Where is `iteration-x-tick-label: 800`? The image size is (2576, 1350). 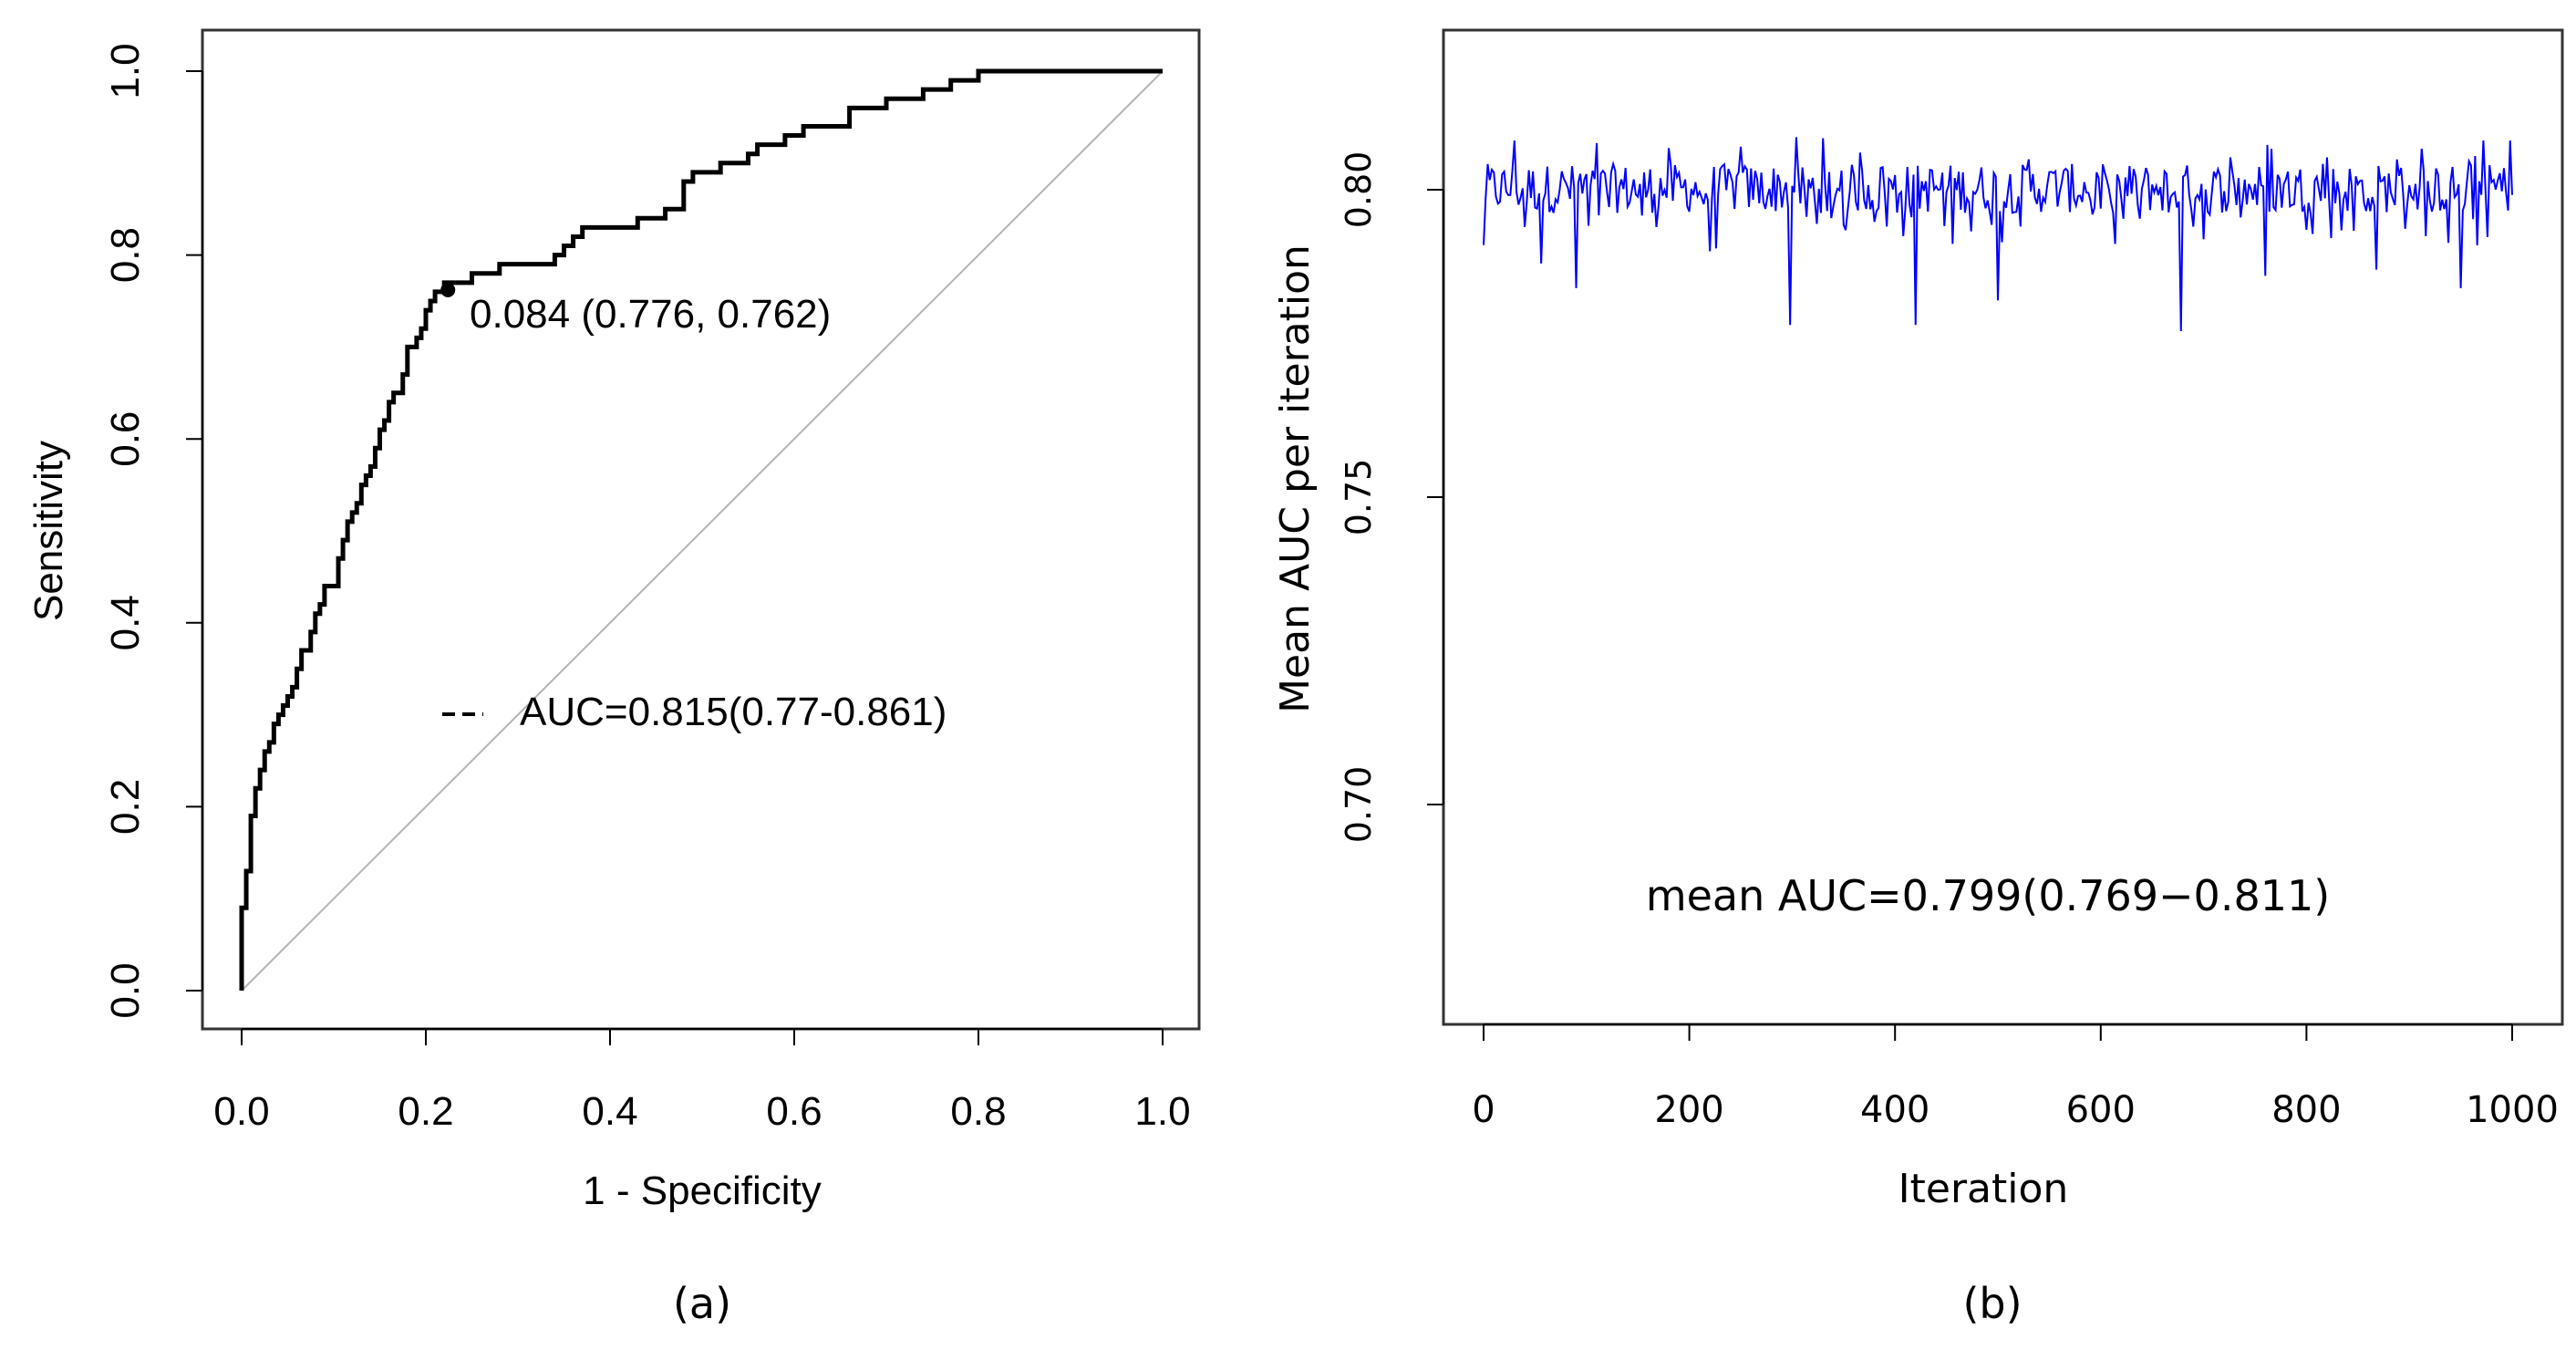
iteration-x-tick-label: 800 is located at coordinates (2306, 1110).